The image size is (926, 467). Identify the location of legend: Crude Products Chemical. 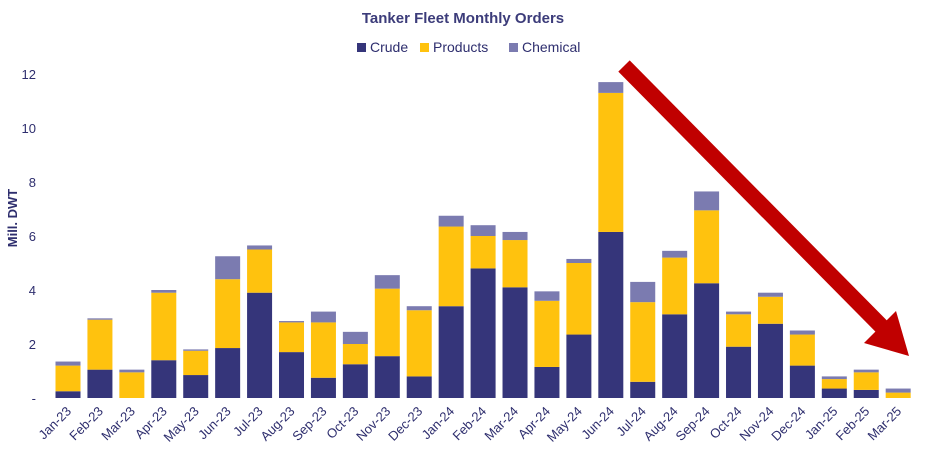
(468, 47).